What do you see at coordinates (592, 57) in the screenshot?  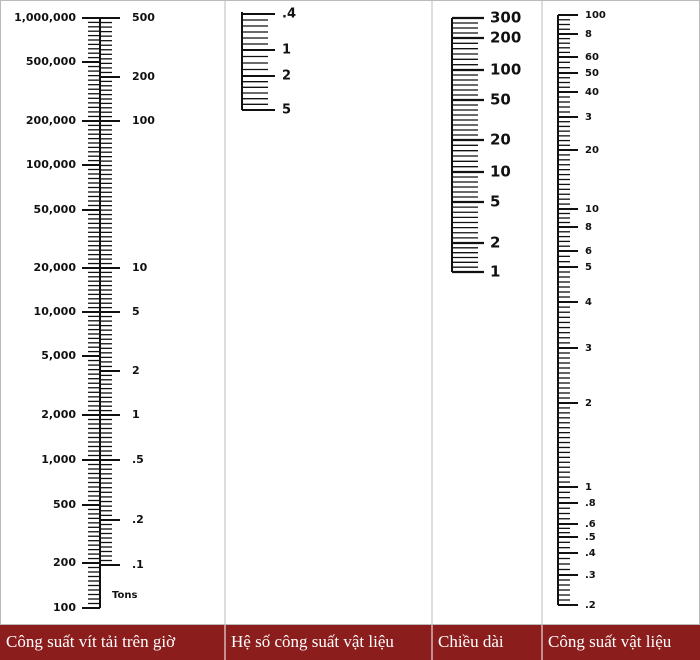 I see `scale-label: 60` at bounding box center [592, 57].